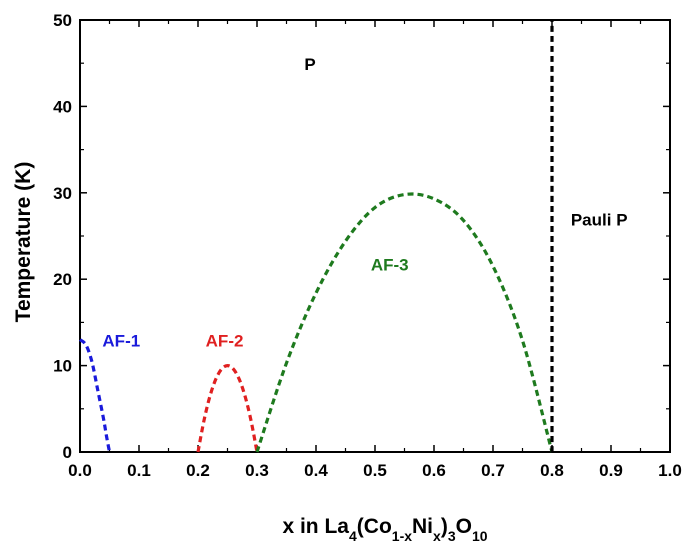 The width and height of the screenshot is (691, 547). I want to click on x-tick-label: 0.0, so click(80, 470).